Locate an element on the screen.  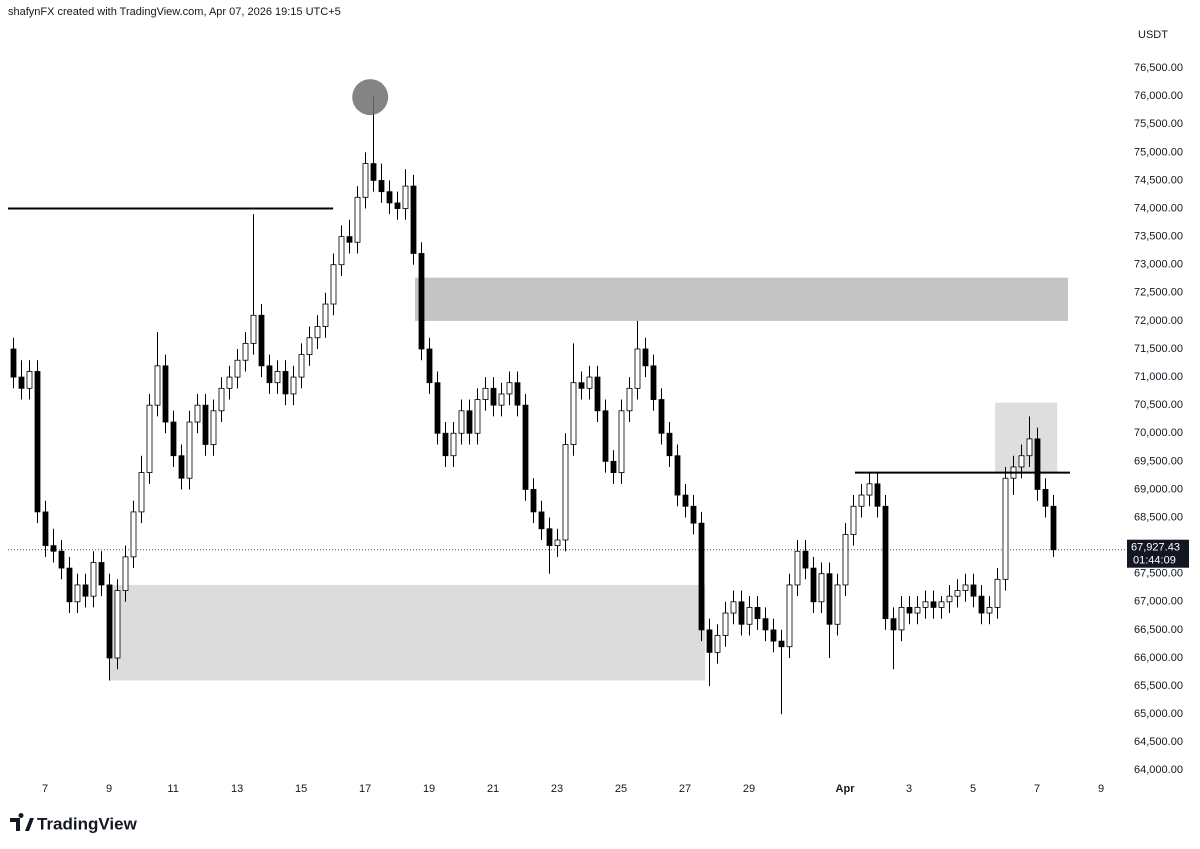
y-tick-label: 76,500.00 is located at coordinates (1158, 68).